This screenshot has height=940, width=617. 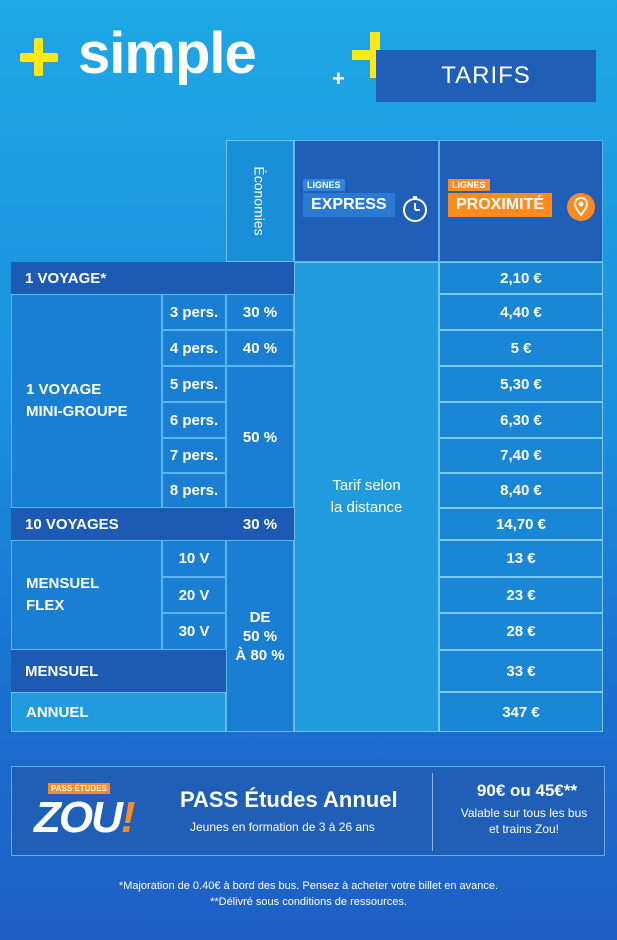 What do you see at coordinates (118, 712) in the screenshot?
I see `row-annuel-label: ANNUEL` at bounding box center [118, 712].